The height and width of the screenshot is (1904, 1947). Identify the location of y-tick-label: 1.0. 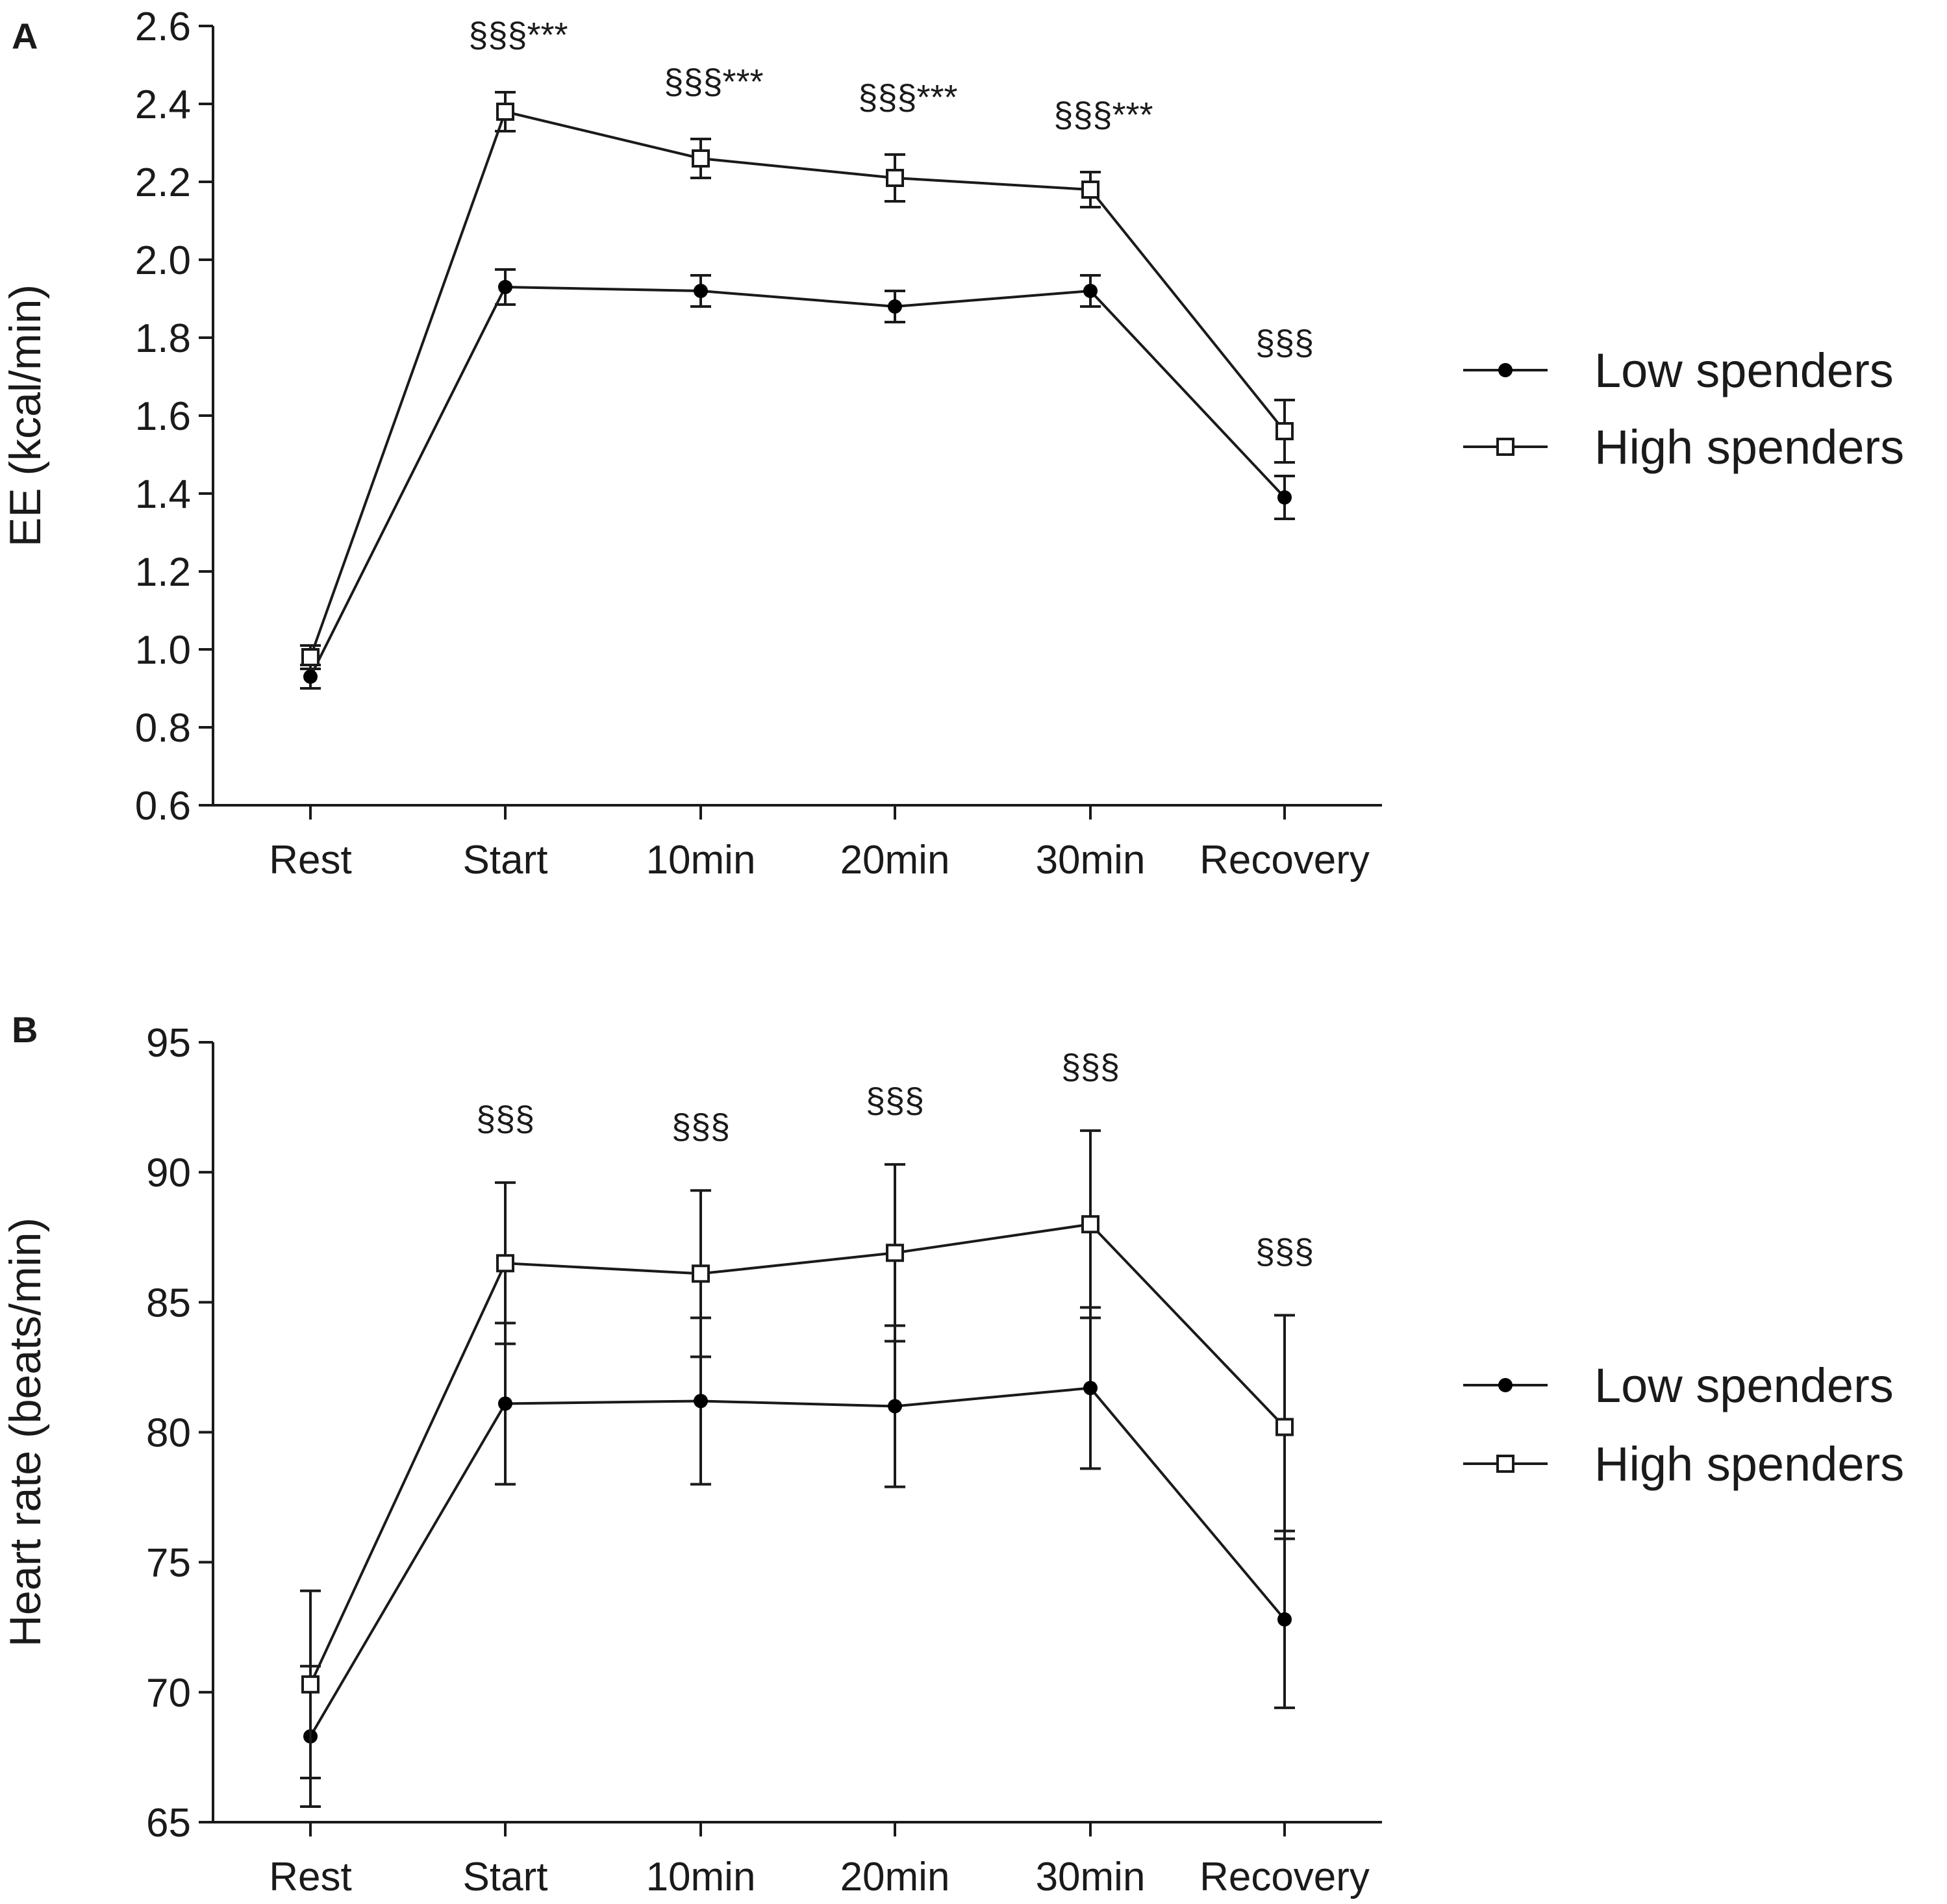
(163, 651).